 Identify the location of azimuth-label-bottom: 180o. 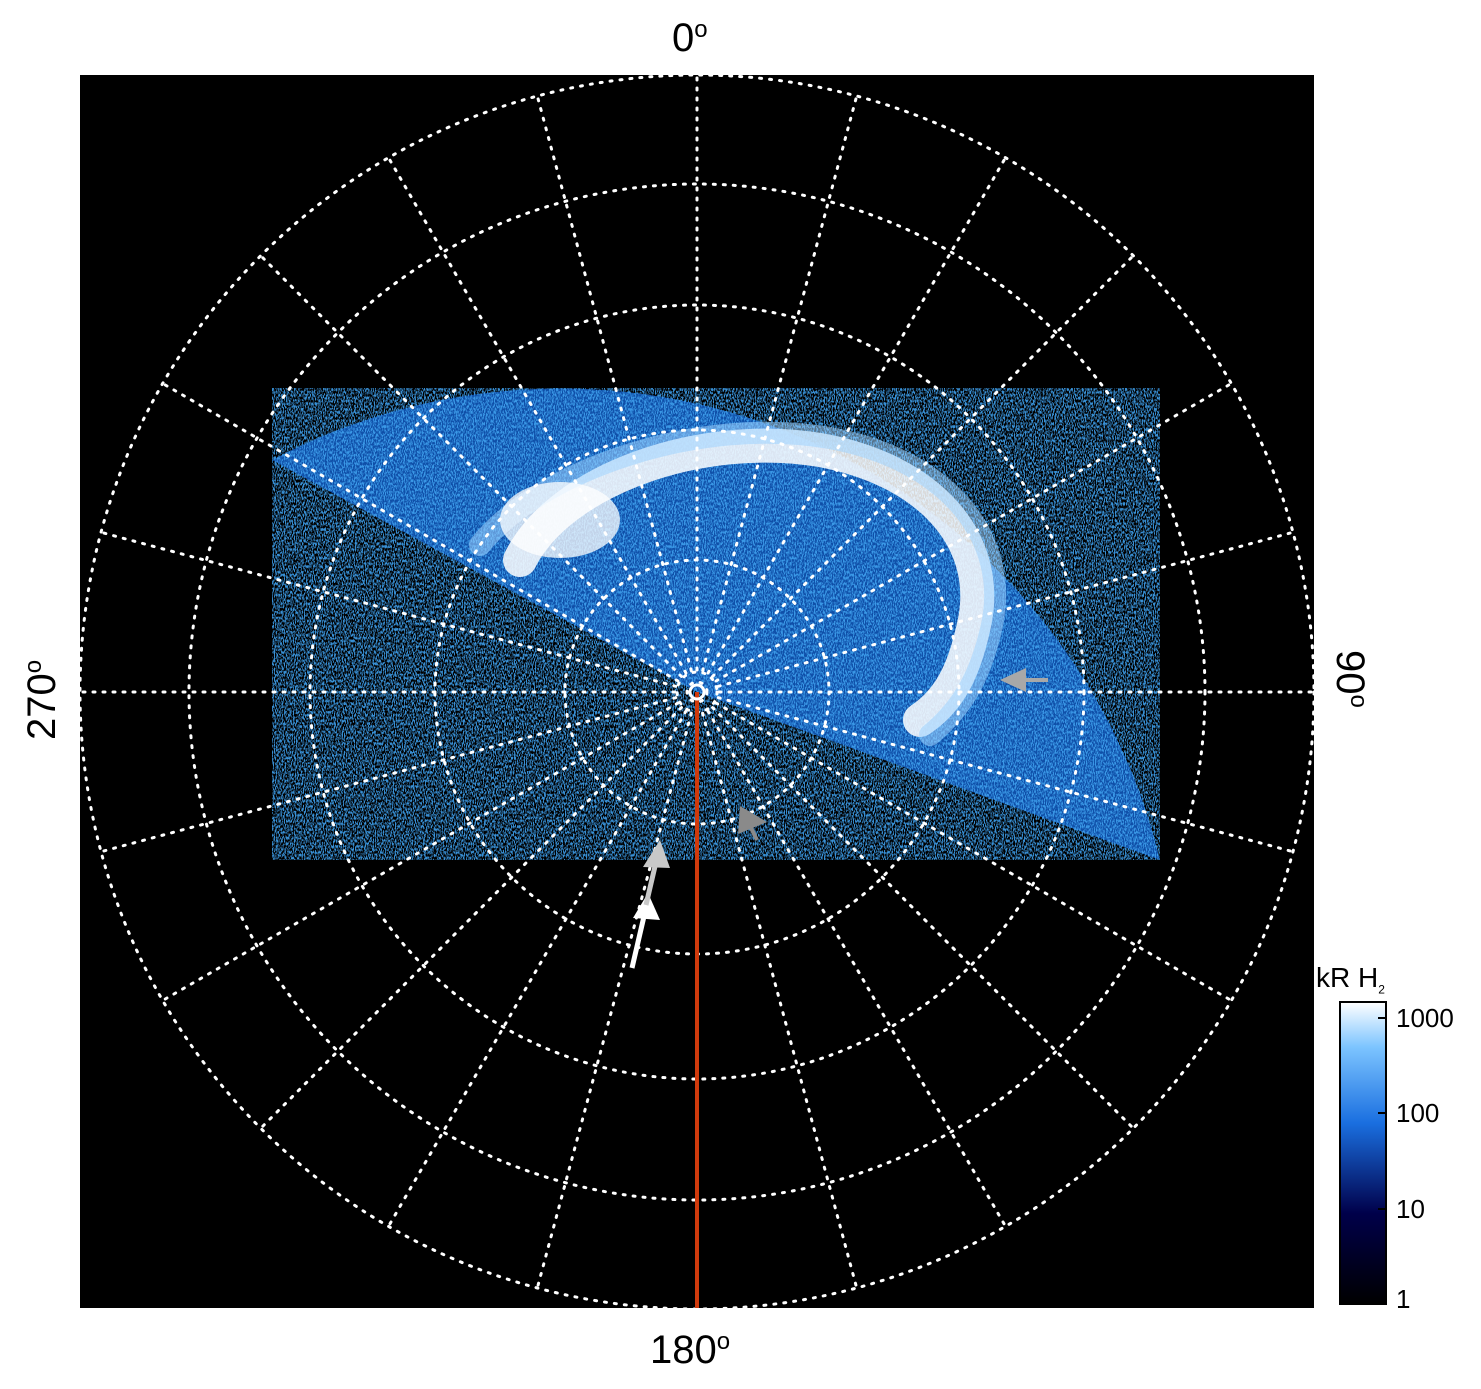
(690, 1350).